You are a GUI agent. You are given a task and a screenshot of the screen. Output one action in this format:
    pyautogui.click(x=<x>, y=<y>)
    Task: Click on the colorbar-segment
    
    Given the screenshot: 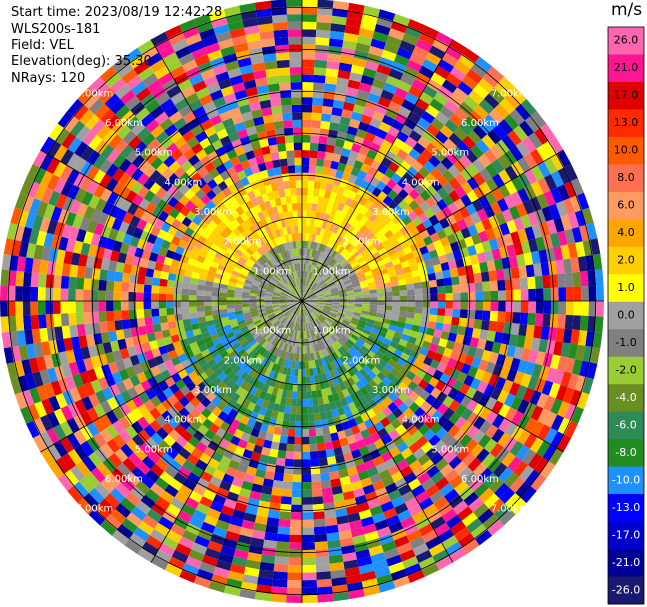 What is the action you would take?
    pyautogui.click(x=626, y=95)
    